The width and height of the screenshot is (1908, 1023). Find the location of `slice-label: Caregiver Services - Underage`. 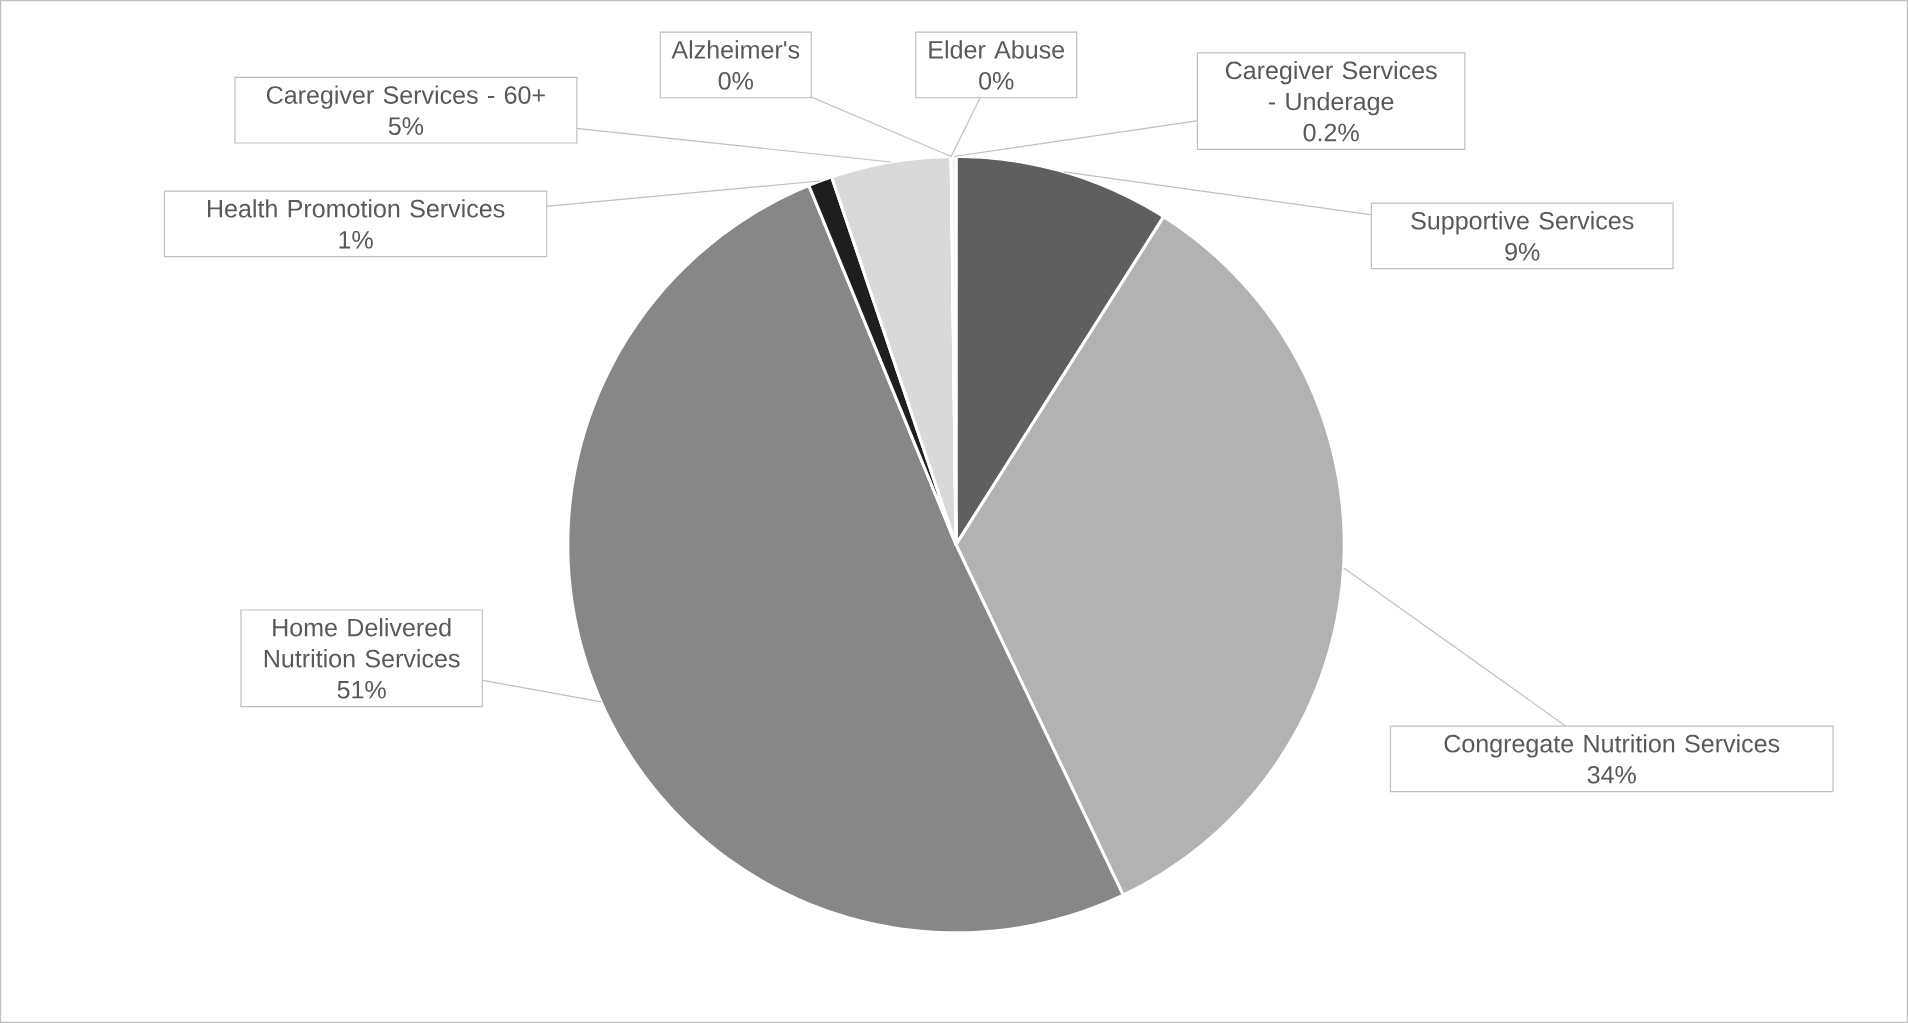

slice-label: Caregiver Services - Underage is located at coordinates (1331, 88).